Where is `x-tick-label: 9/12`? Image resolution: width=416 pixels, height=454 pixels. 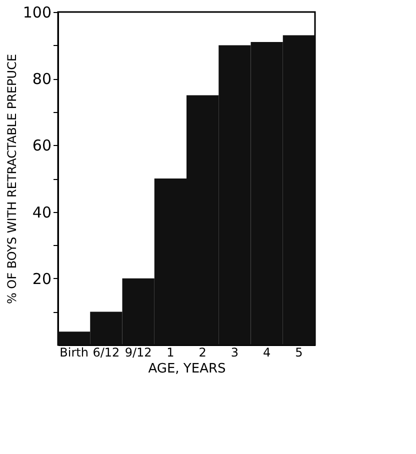 x-tick-label: 9/12 is located at coordinates (138, 353).